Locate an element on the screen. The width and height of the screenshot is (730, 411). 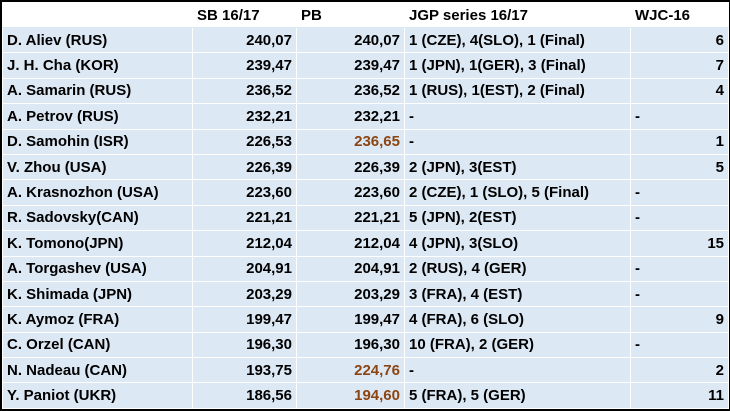
personal-best-cell: 221,21 is located at coordinates (350, 218).